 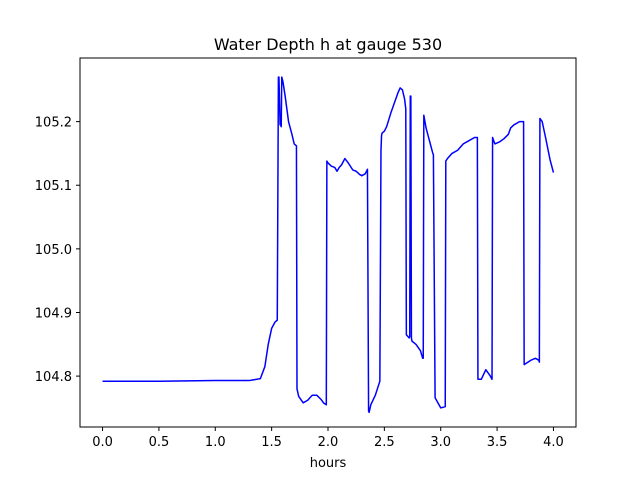 What do you see at coordinates (53, 186) in the screenshot?
I see `y-tick-label: 105.1` at bounding box center [53, 186].